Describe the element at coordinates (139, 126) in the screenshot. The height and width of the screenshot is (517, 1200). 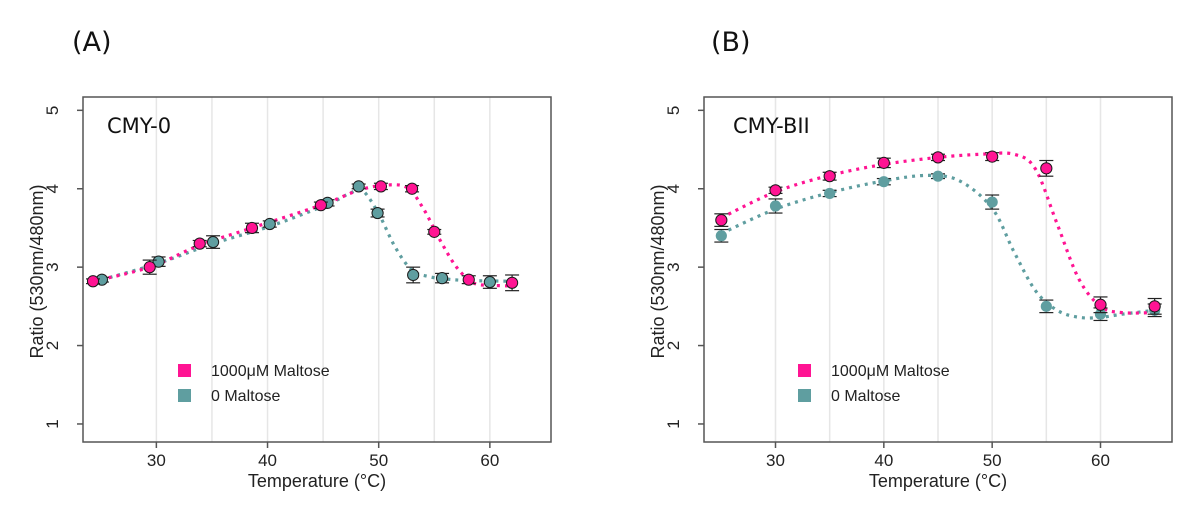
I see `sample-title: CMY-0` at that location.